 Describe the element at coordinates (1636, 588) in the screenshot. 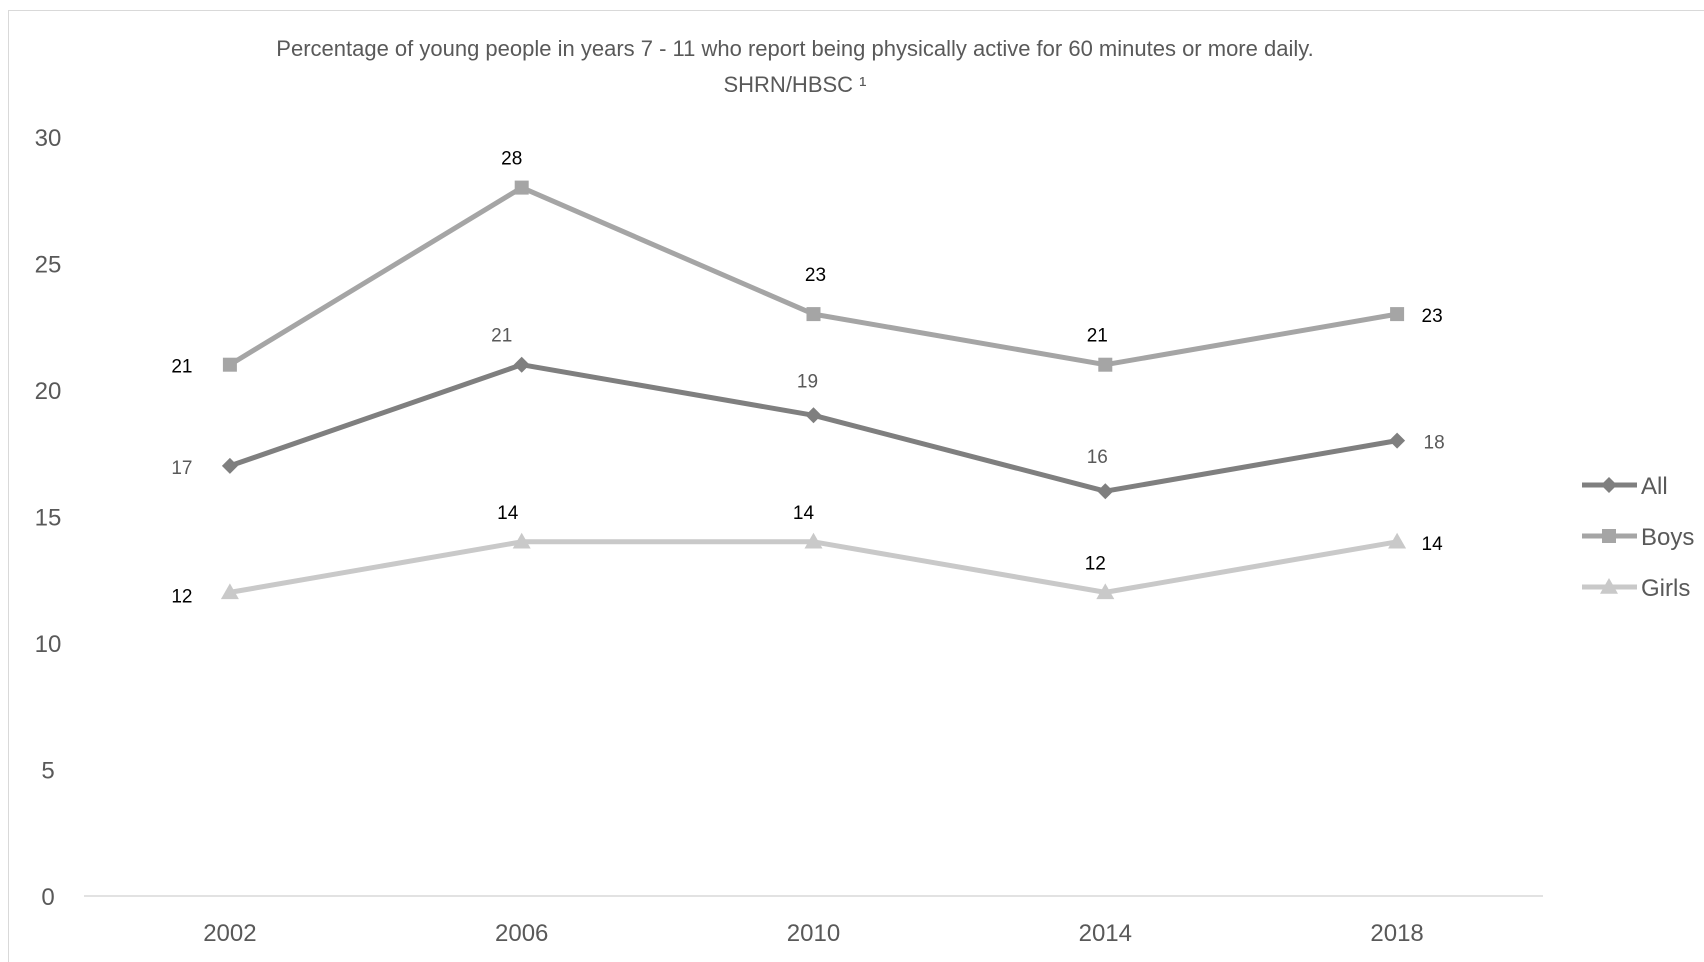

I see `legend-item-girls: Girls` at that location.